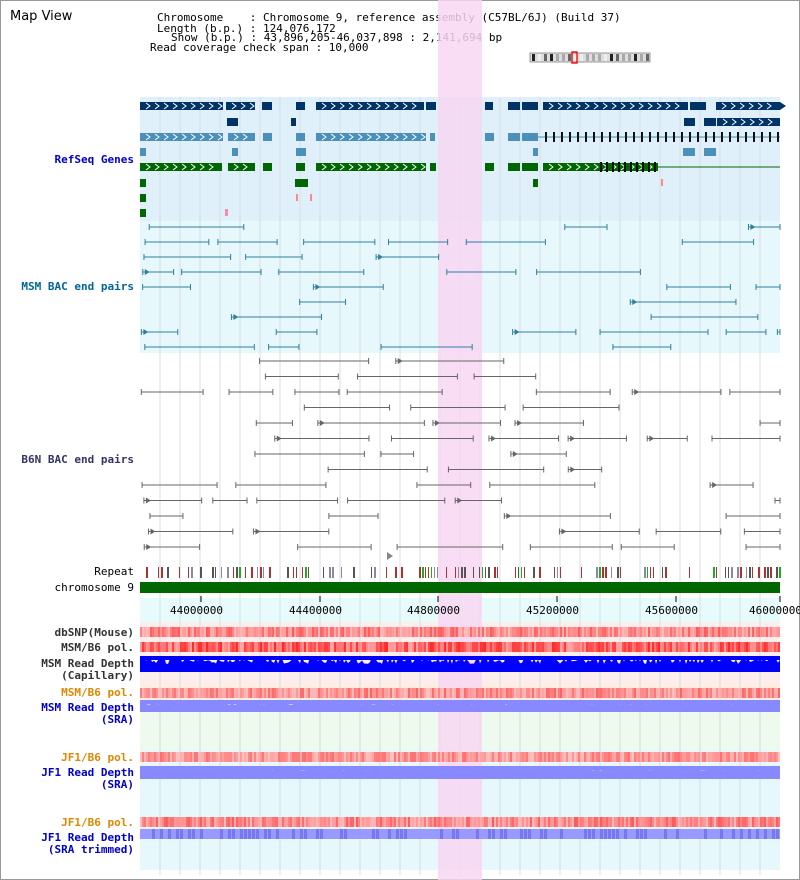  Describe the element at coordinates (97, 692) in the screenshot. I see `track-label-msm-b6-pol-2: MSM/B6 pol.` at that location.